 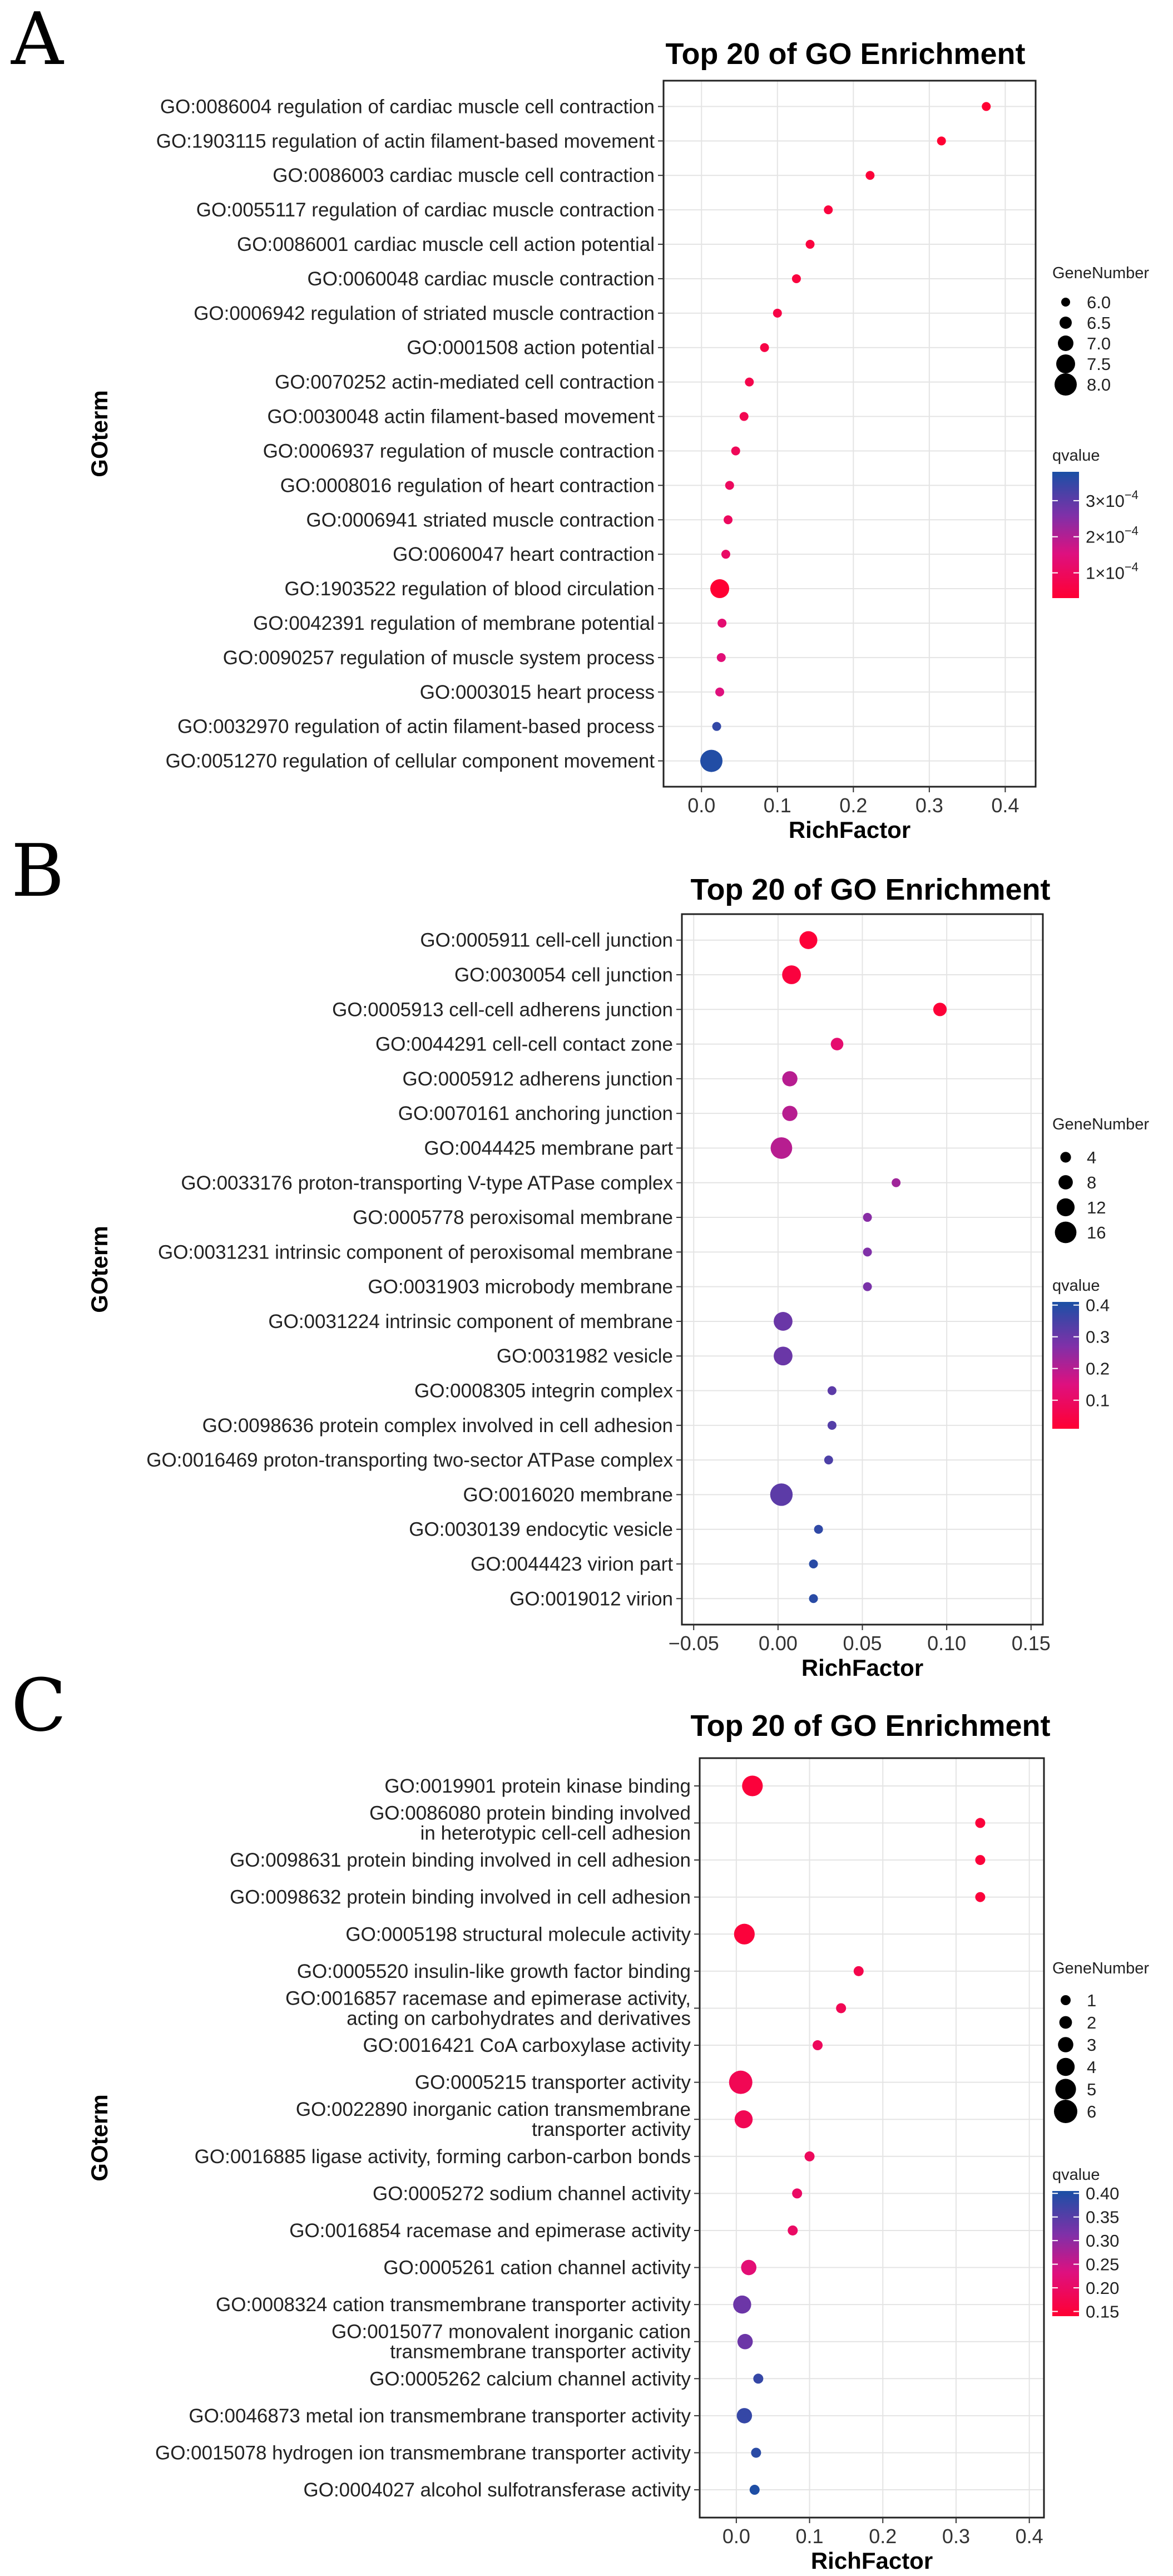 What do you see at coordinates (1098, 1369) in the screenshot?
I see `color-legend-label: 0.2` at bounding box center [1098, 1369].